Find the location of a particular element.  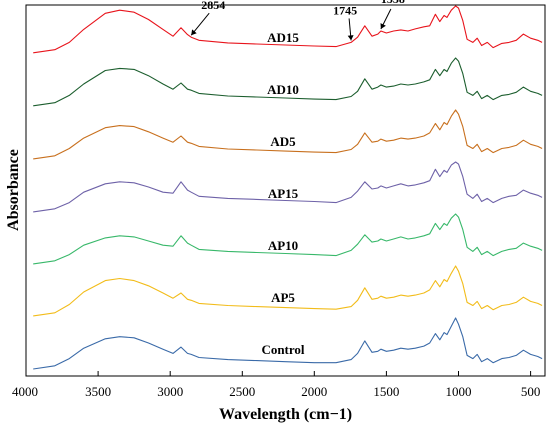

x-tick-label-3000: 3000 is located at coordinates (170, 391).